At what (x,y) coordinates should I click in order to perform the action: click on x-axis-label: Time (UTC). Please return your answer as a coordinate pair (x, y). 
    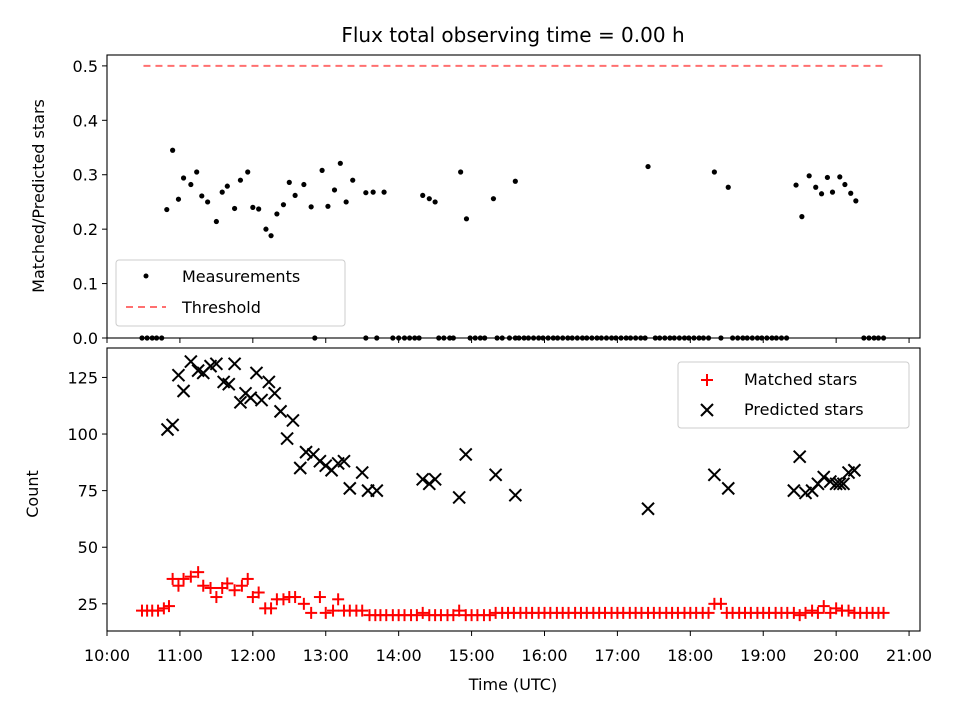
    Looking at the image, I should click on (512, 684).